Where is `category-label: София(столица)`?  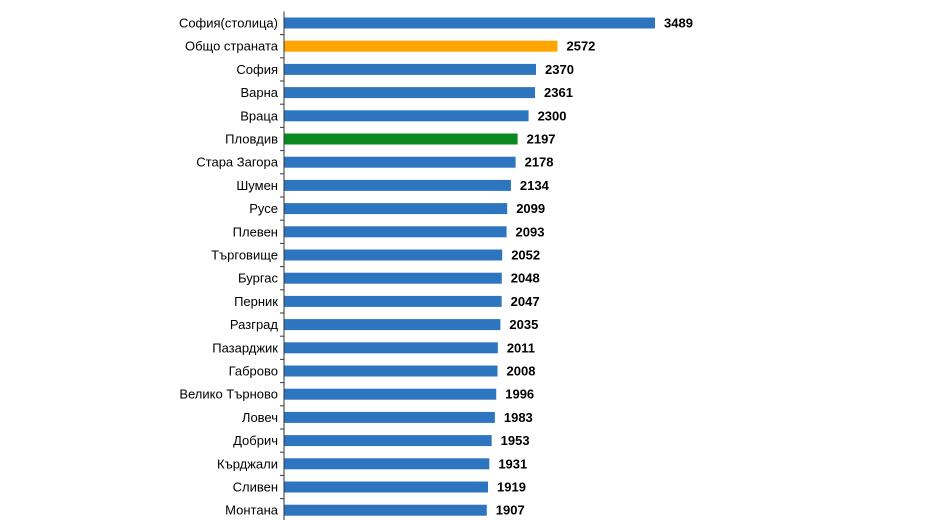
category-label: София(столица) is located at coordinates (228, 23).